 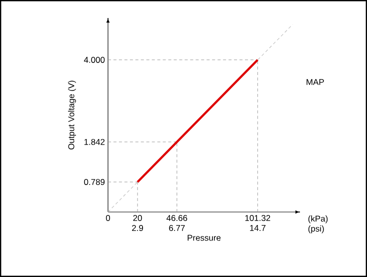 What do you see at coordinates (94, 141) in the screenshot?
I see `y-tick-label: 1.842` at bounding box center [94, 141].